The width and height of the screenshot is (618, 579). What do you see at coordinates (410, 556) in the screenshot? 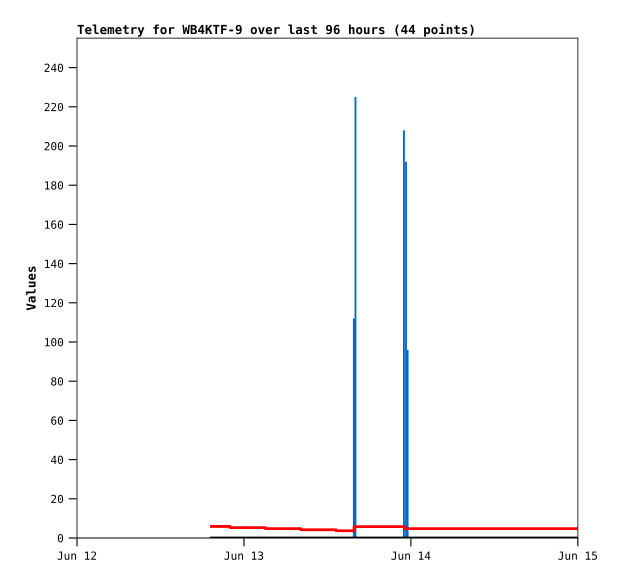
I see `x-tick-label: Jun 14` at bounding box center [410, 556].